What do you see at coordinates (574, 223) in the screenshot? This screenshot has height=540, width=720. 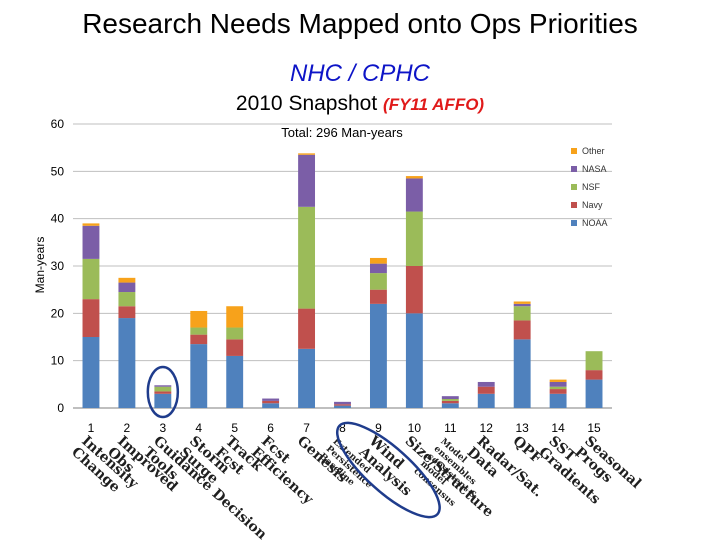 I see `legend-swatch-noaa` at bounding box center [574, 223].